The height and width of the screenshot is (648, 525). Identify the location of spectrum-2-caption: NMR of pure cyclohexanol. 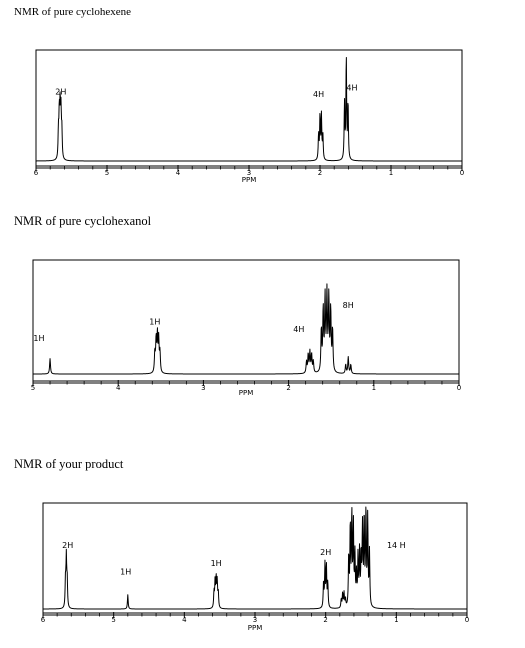
(83, 221).